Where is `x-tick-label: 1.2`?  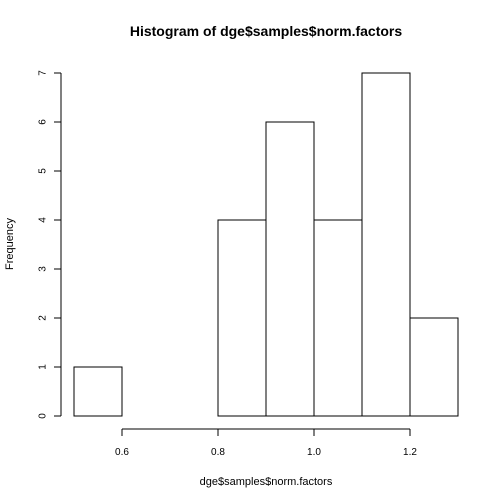
x-tick-label: 1.2 is located at coordinates (410, 452).